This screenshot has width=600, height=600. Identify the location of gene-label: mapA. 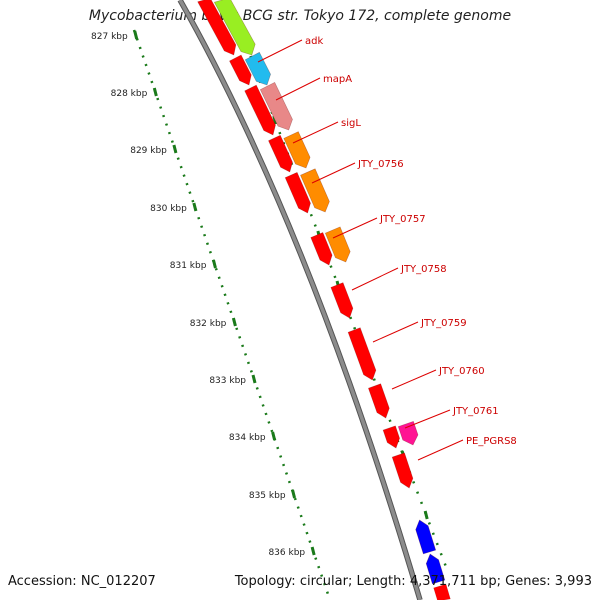
(337, 79).